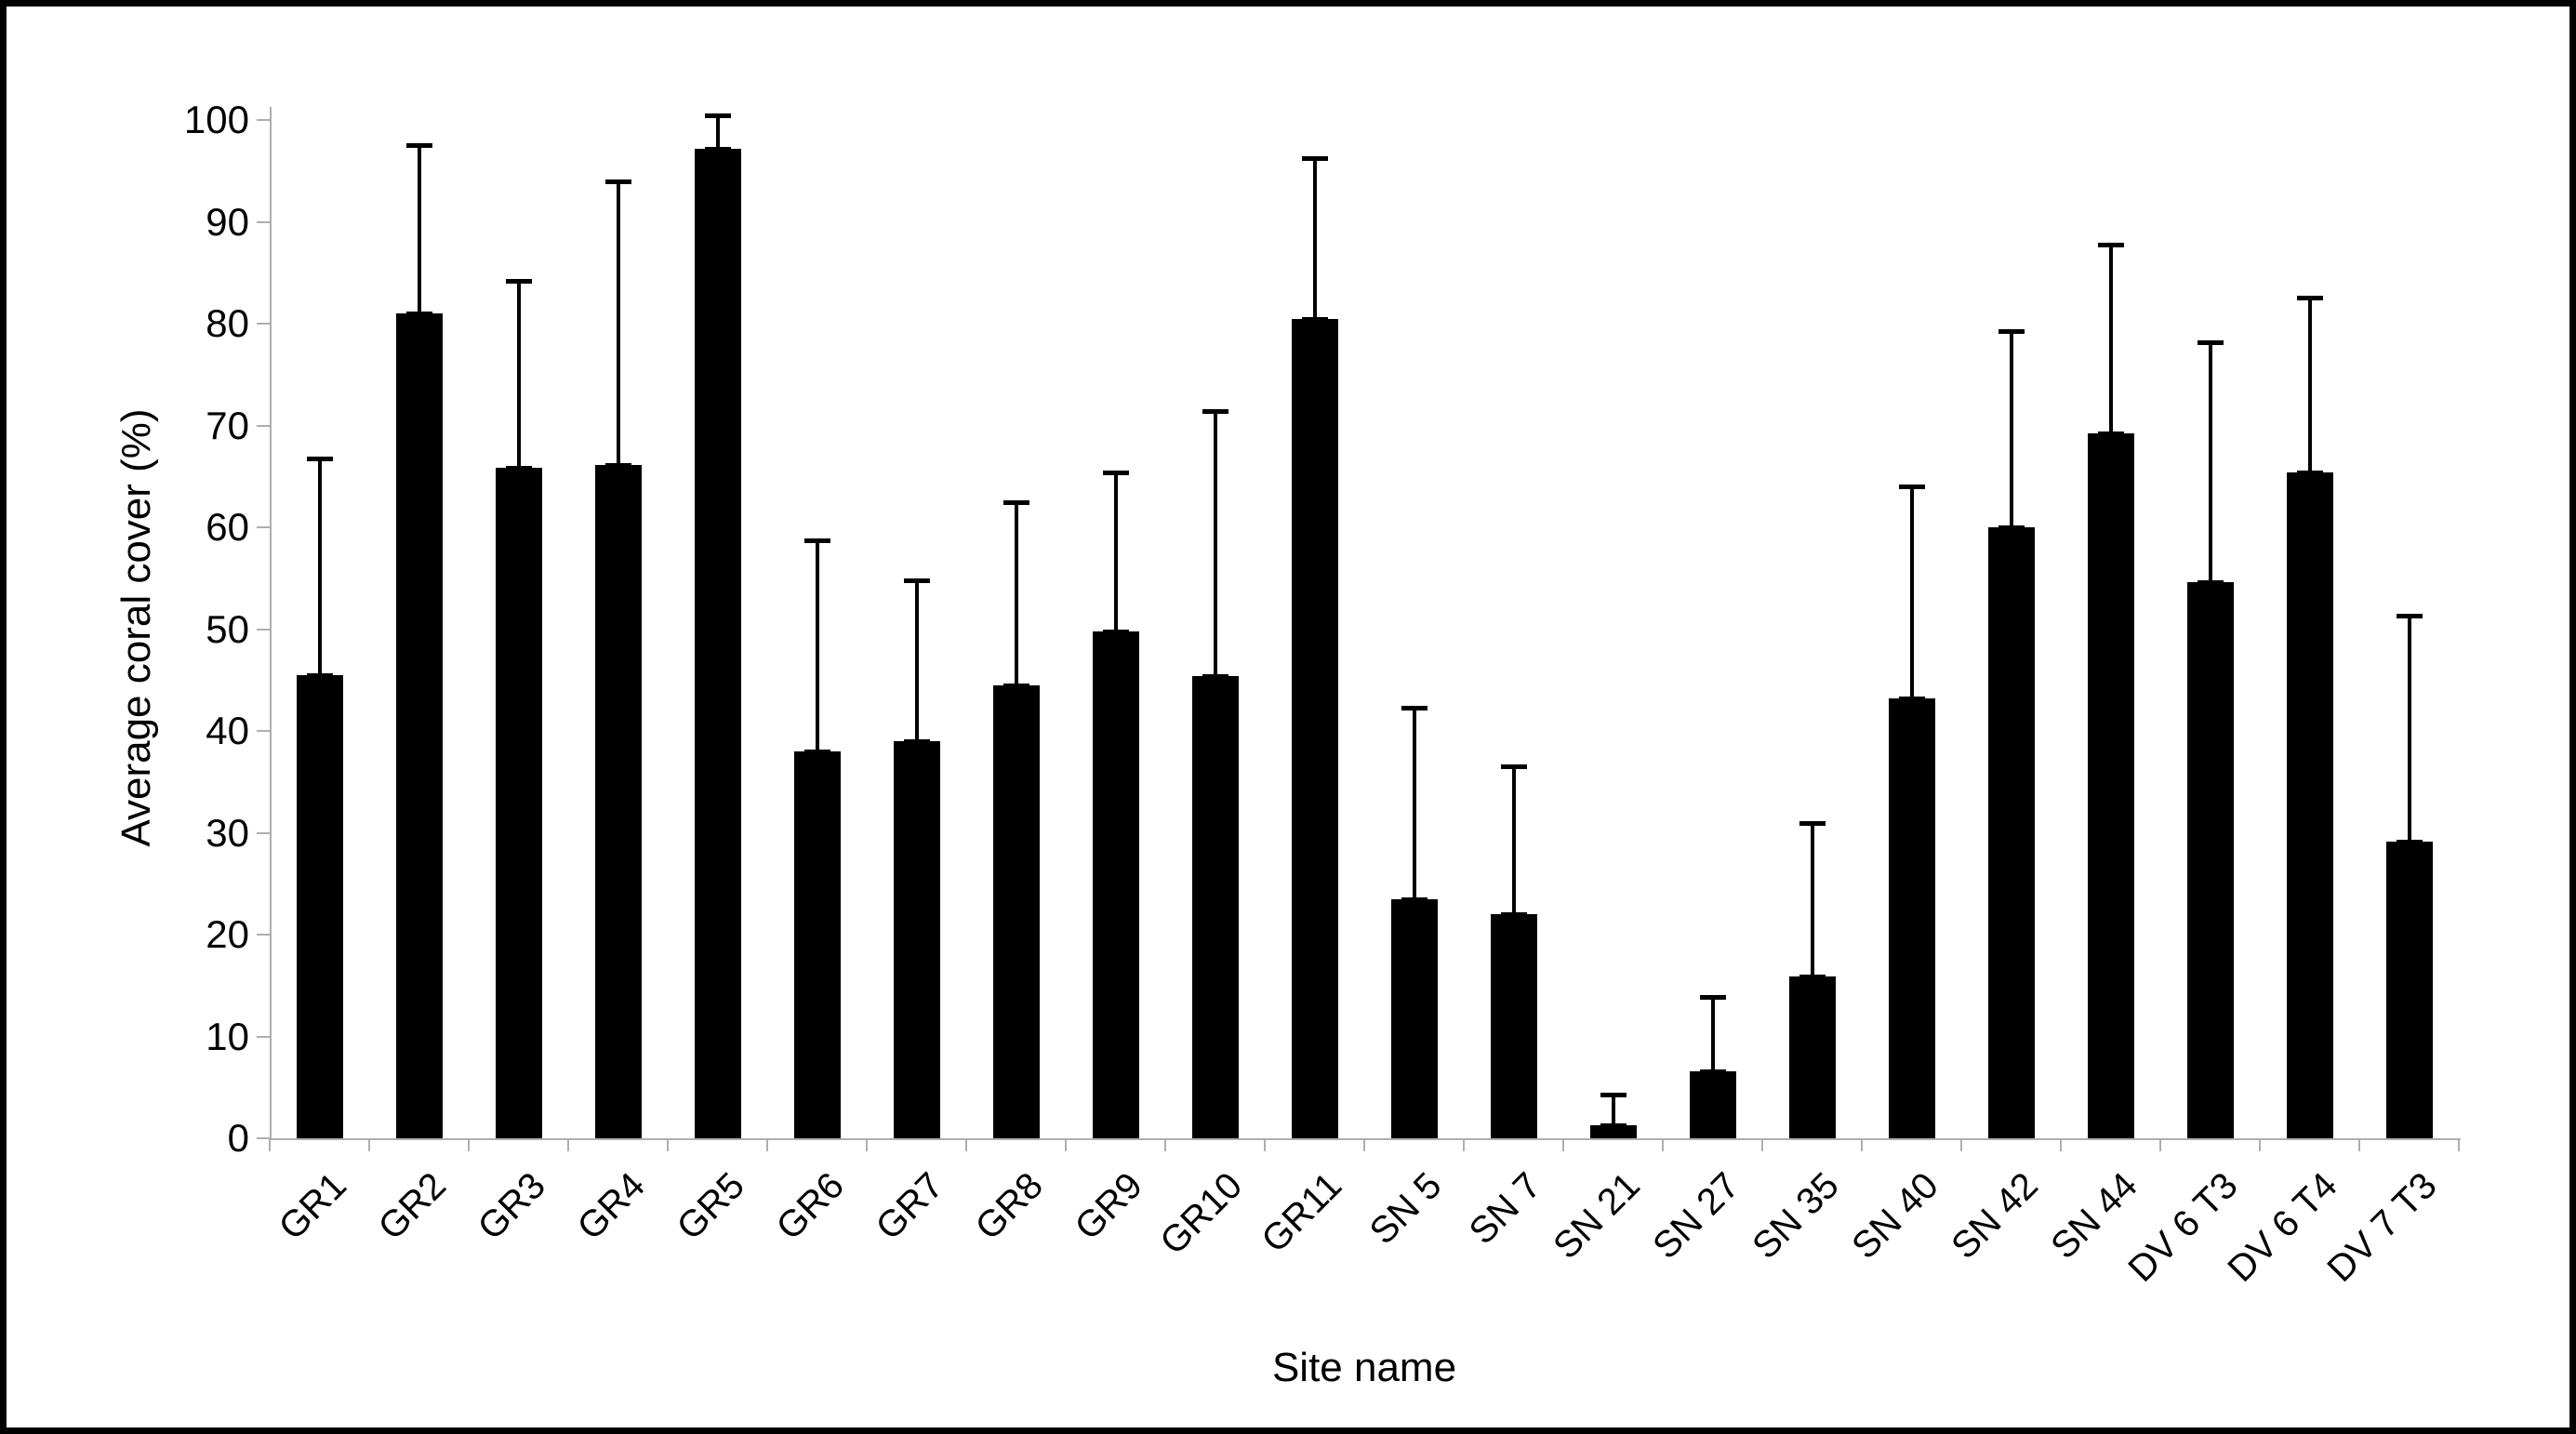 The height and width of the screenshot is (1434, 2576). What do you see at coordinates (412, 1206) in the screenshot?
I see `x-tick-label-gr2: GR2` at bounding box center [412, 1206].